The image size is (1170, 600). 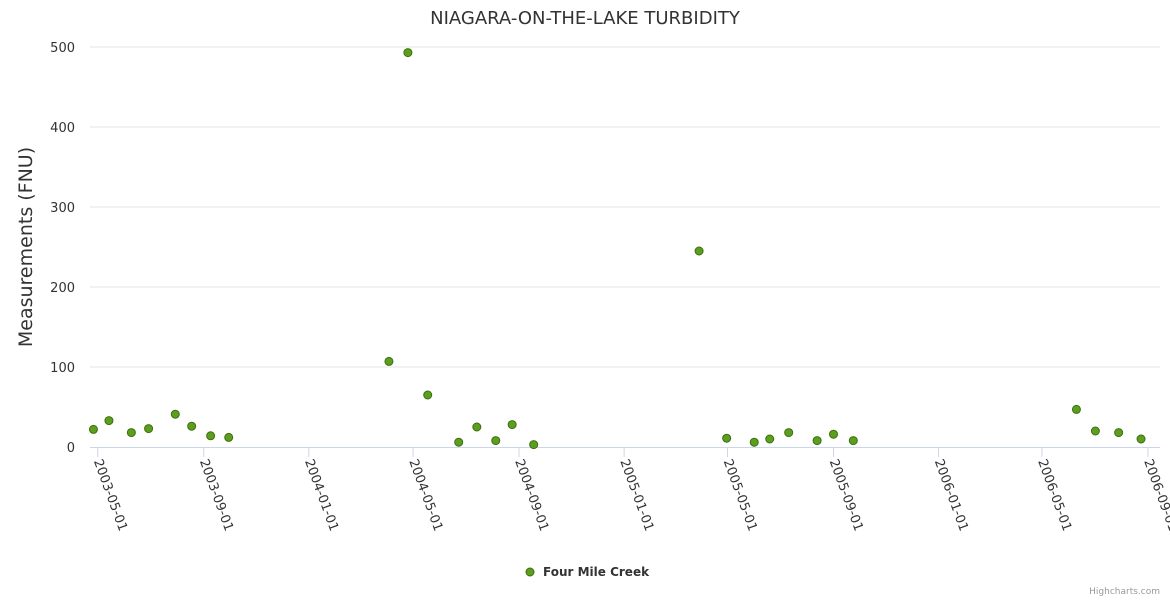 I want to click on y-tick-label: 400, so click(x=62, y=128).